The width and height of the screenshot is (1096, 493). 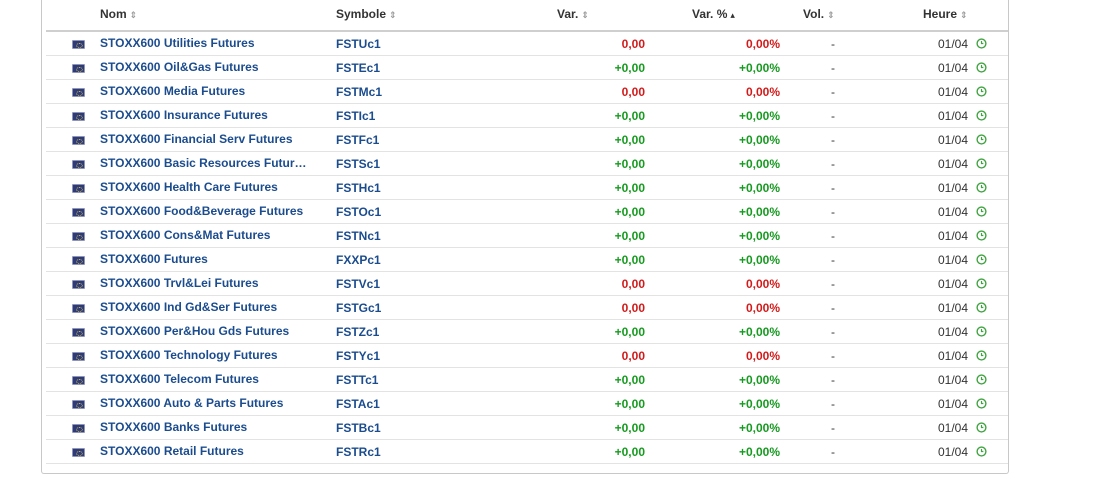 I want to click on instrument-name-link: STOXX600 Health Care Futures, so click(x=189, y=187).